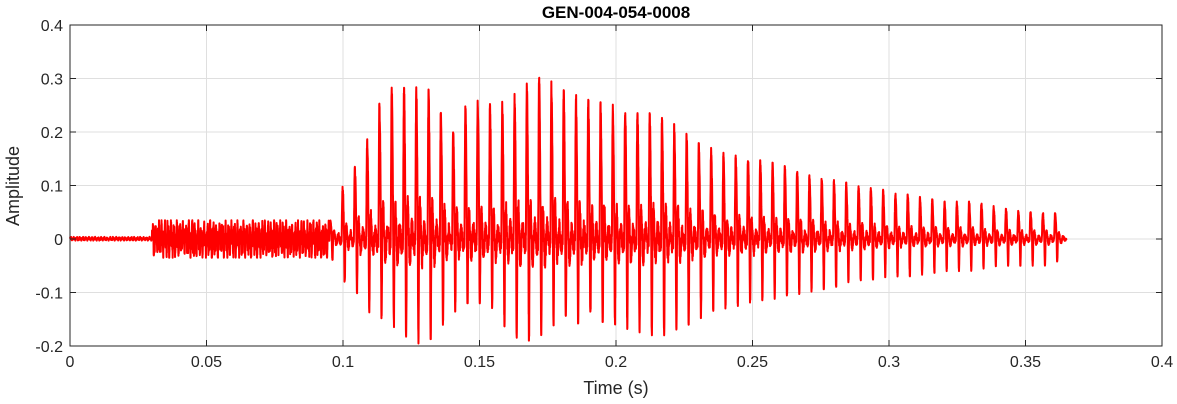 This screenshot has height=404, width=1177. What do you see at coordinates (52, 133) in the screenshot?
I see `y-tick-label: 0.2` at bounding box center [52, 133].